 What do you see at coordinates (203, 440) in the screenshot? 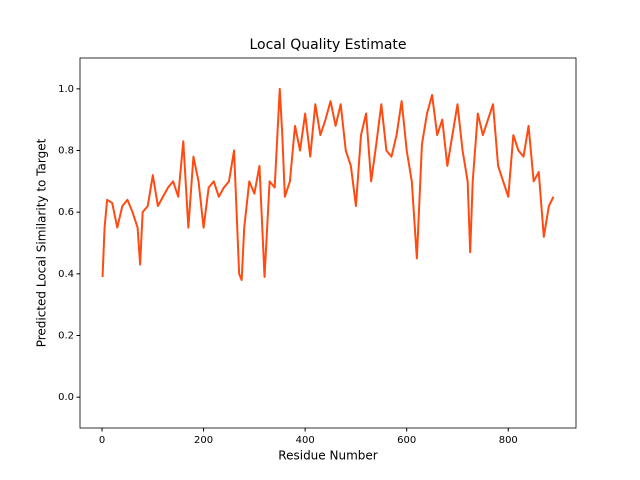
I see `x-tick-label: 200` at bounding box center [203, 440].